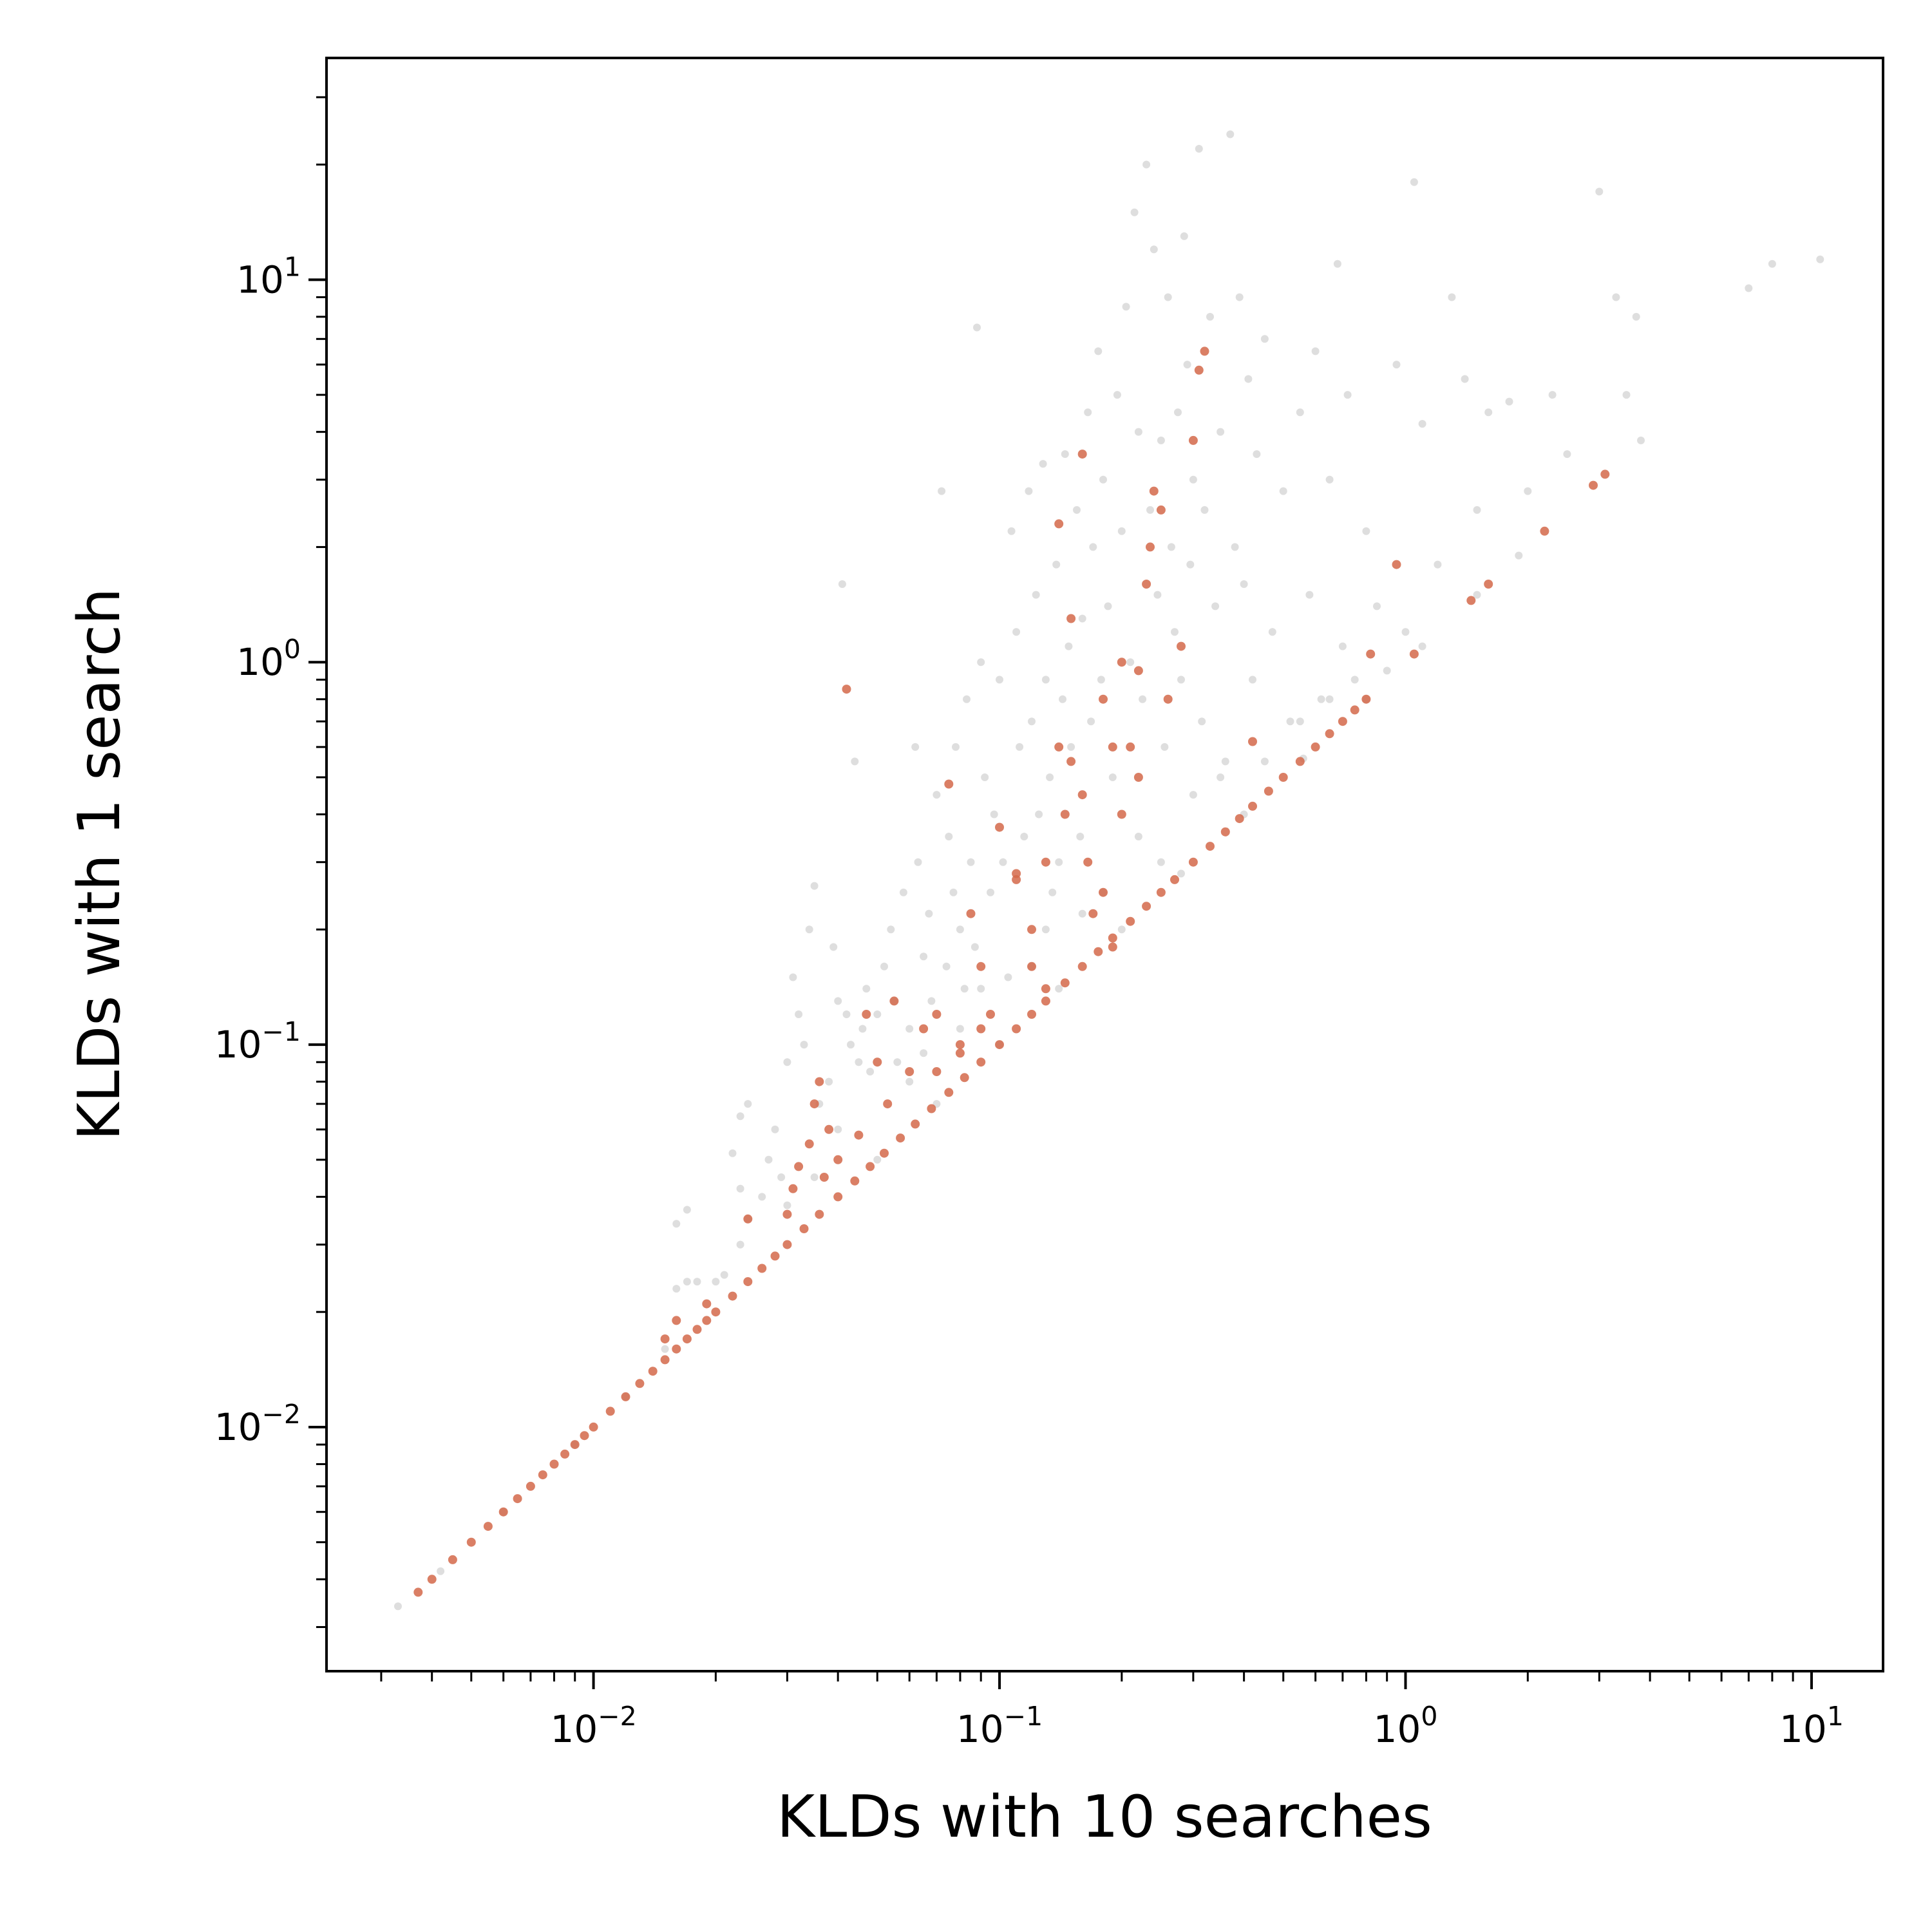  Describe the element at coordinates (593, 1726) in the screenshot. I see `x-tick-label: 10⁻²` at that location.